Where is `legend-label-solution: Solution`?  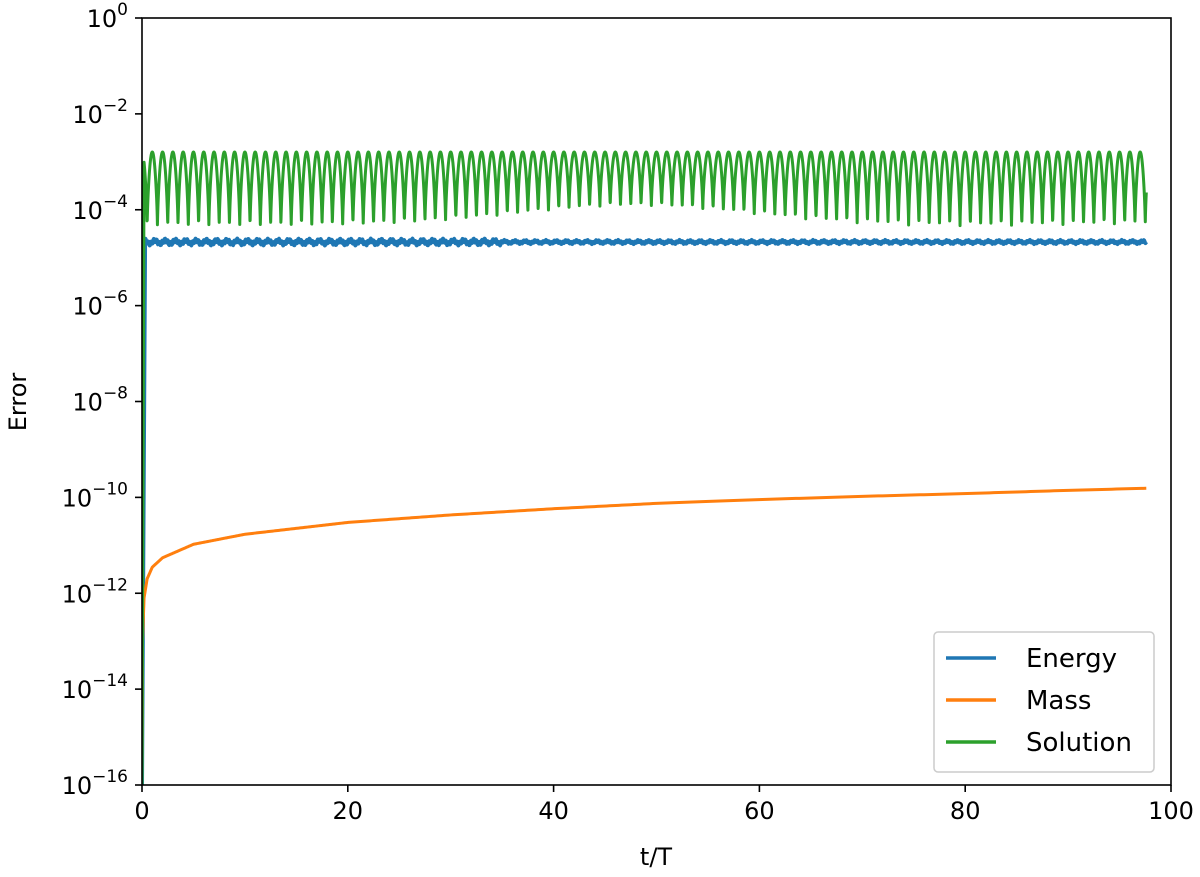
legend-label-solution: Solution is located at coordinates (1079, 743).